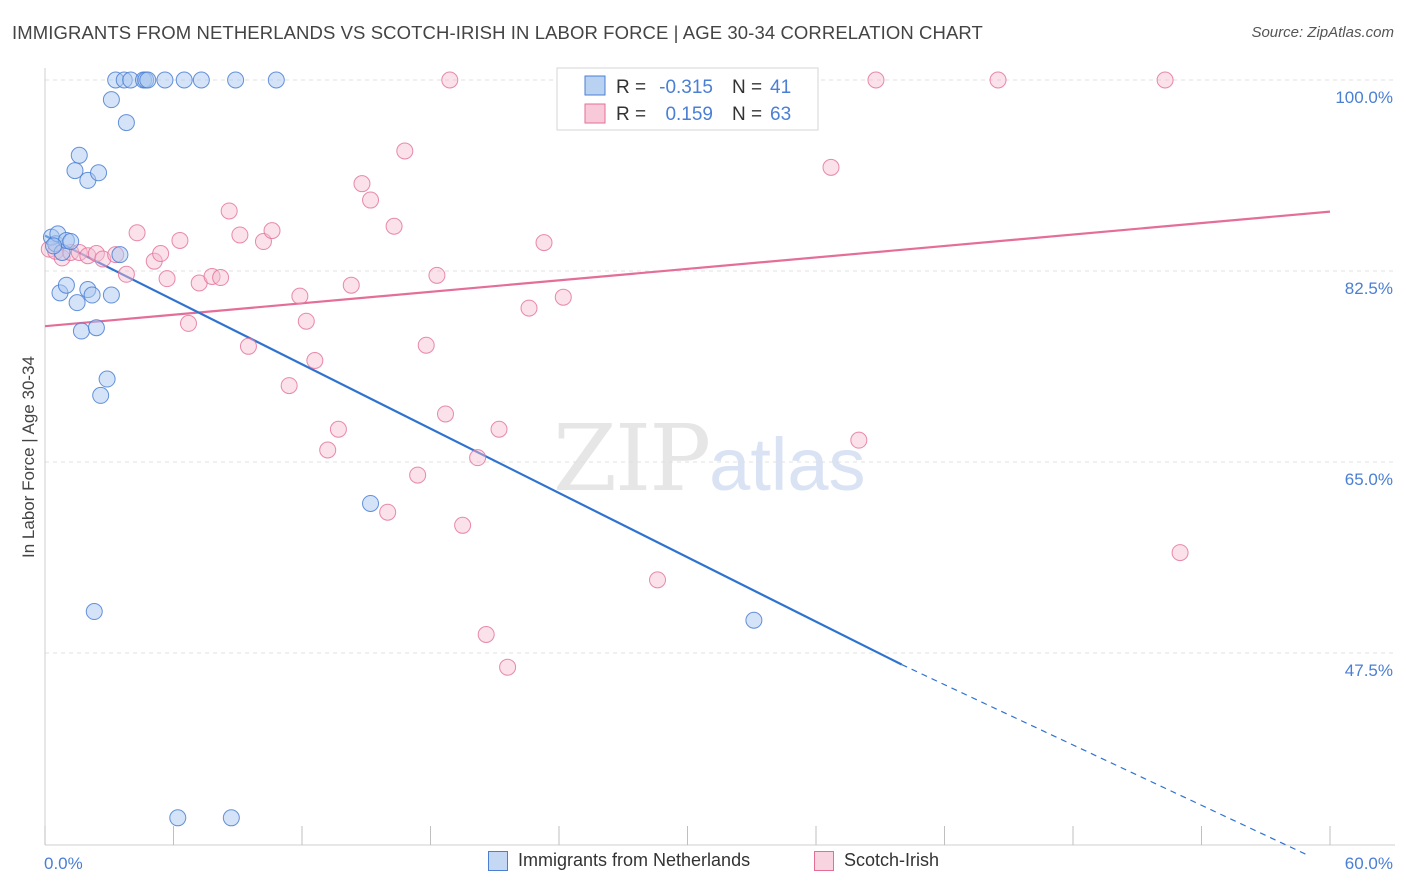 The width and height of the screenshot is (1406, 892). I want to click on x-tick-label-min: 0.0%, so click(63, 863).